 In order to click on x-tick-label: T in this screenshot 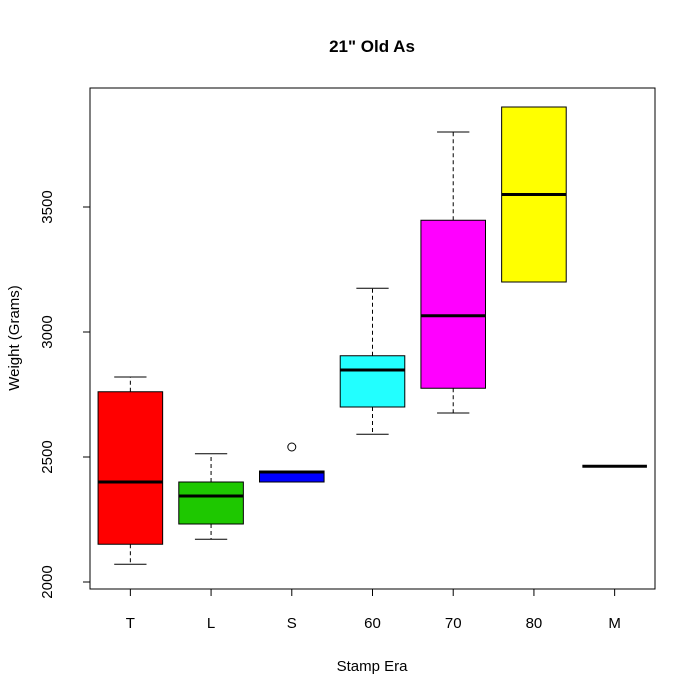, I will do `click(130, 623)`.